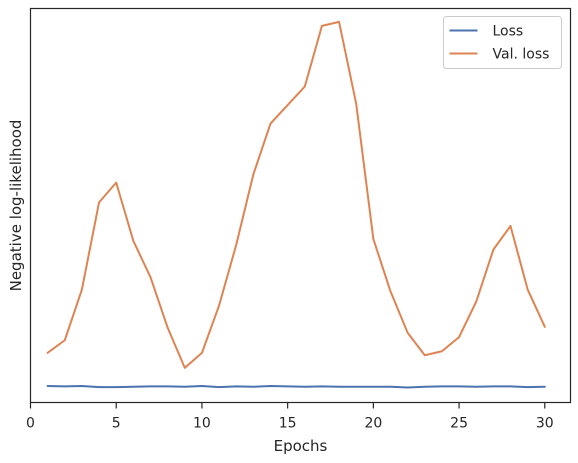  Describe the element at coordinates (521, 55) in the screenshot. I see `legend-label: Val. loss` at that location.